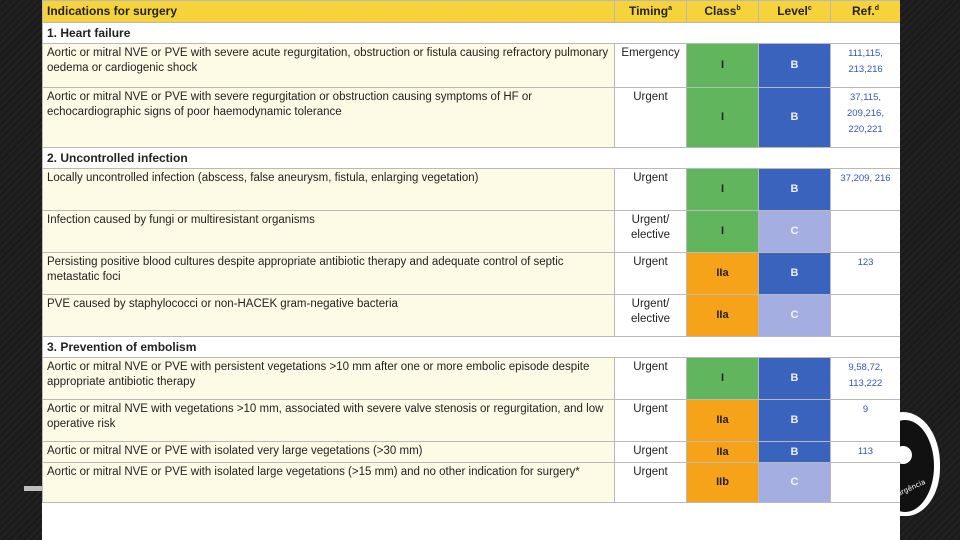 The image size is (960, 540). Describe the element at coordinates (722, 482) in the screenshot. I see `class-cell: IIb` at that location.